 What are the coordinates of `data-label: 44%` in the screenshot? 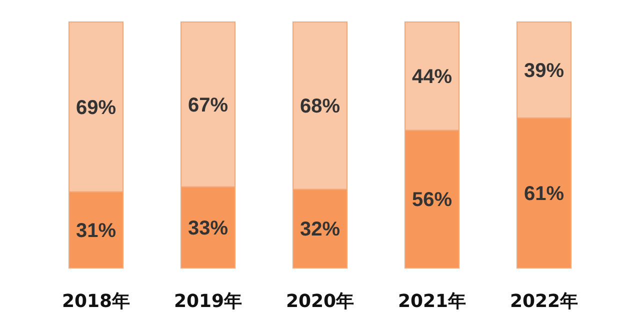 It's located at (432, 77).